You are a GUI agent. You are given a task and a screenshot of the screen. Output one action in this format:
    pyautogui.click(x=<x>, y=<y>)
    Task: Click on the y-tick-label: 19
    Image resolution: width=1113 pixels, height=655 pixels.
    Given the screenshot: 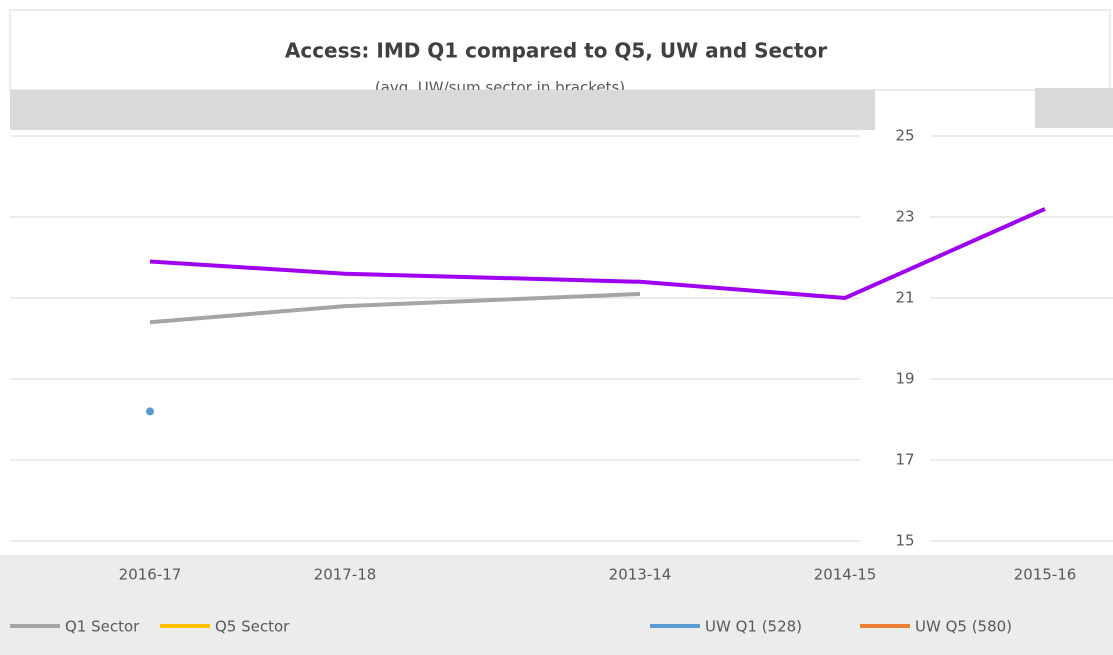 What is the action you would take?
    pyautogui.click(x=904, y=379)
    